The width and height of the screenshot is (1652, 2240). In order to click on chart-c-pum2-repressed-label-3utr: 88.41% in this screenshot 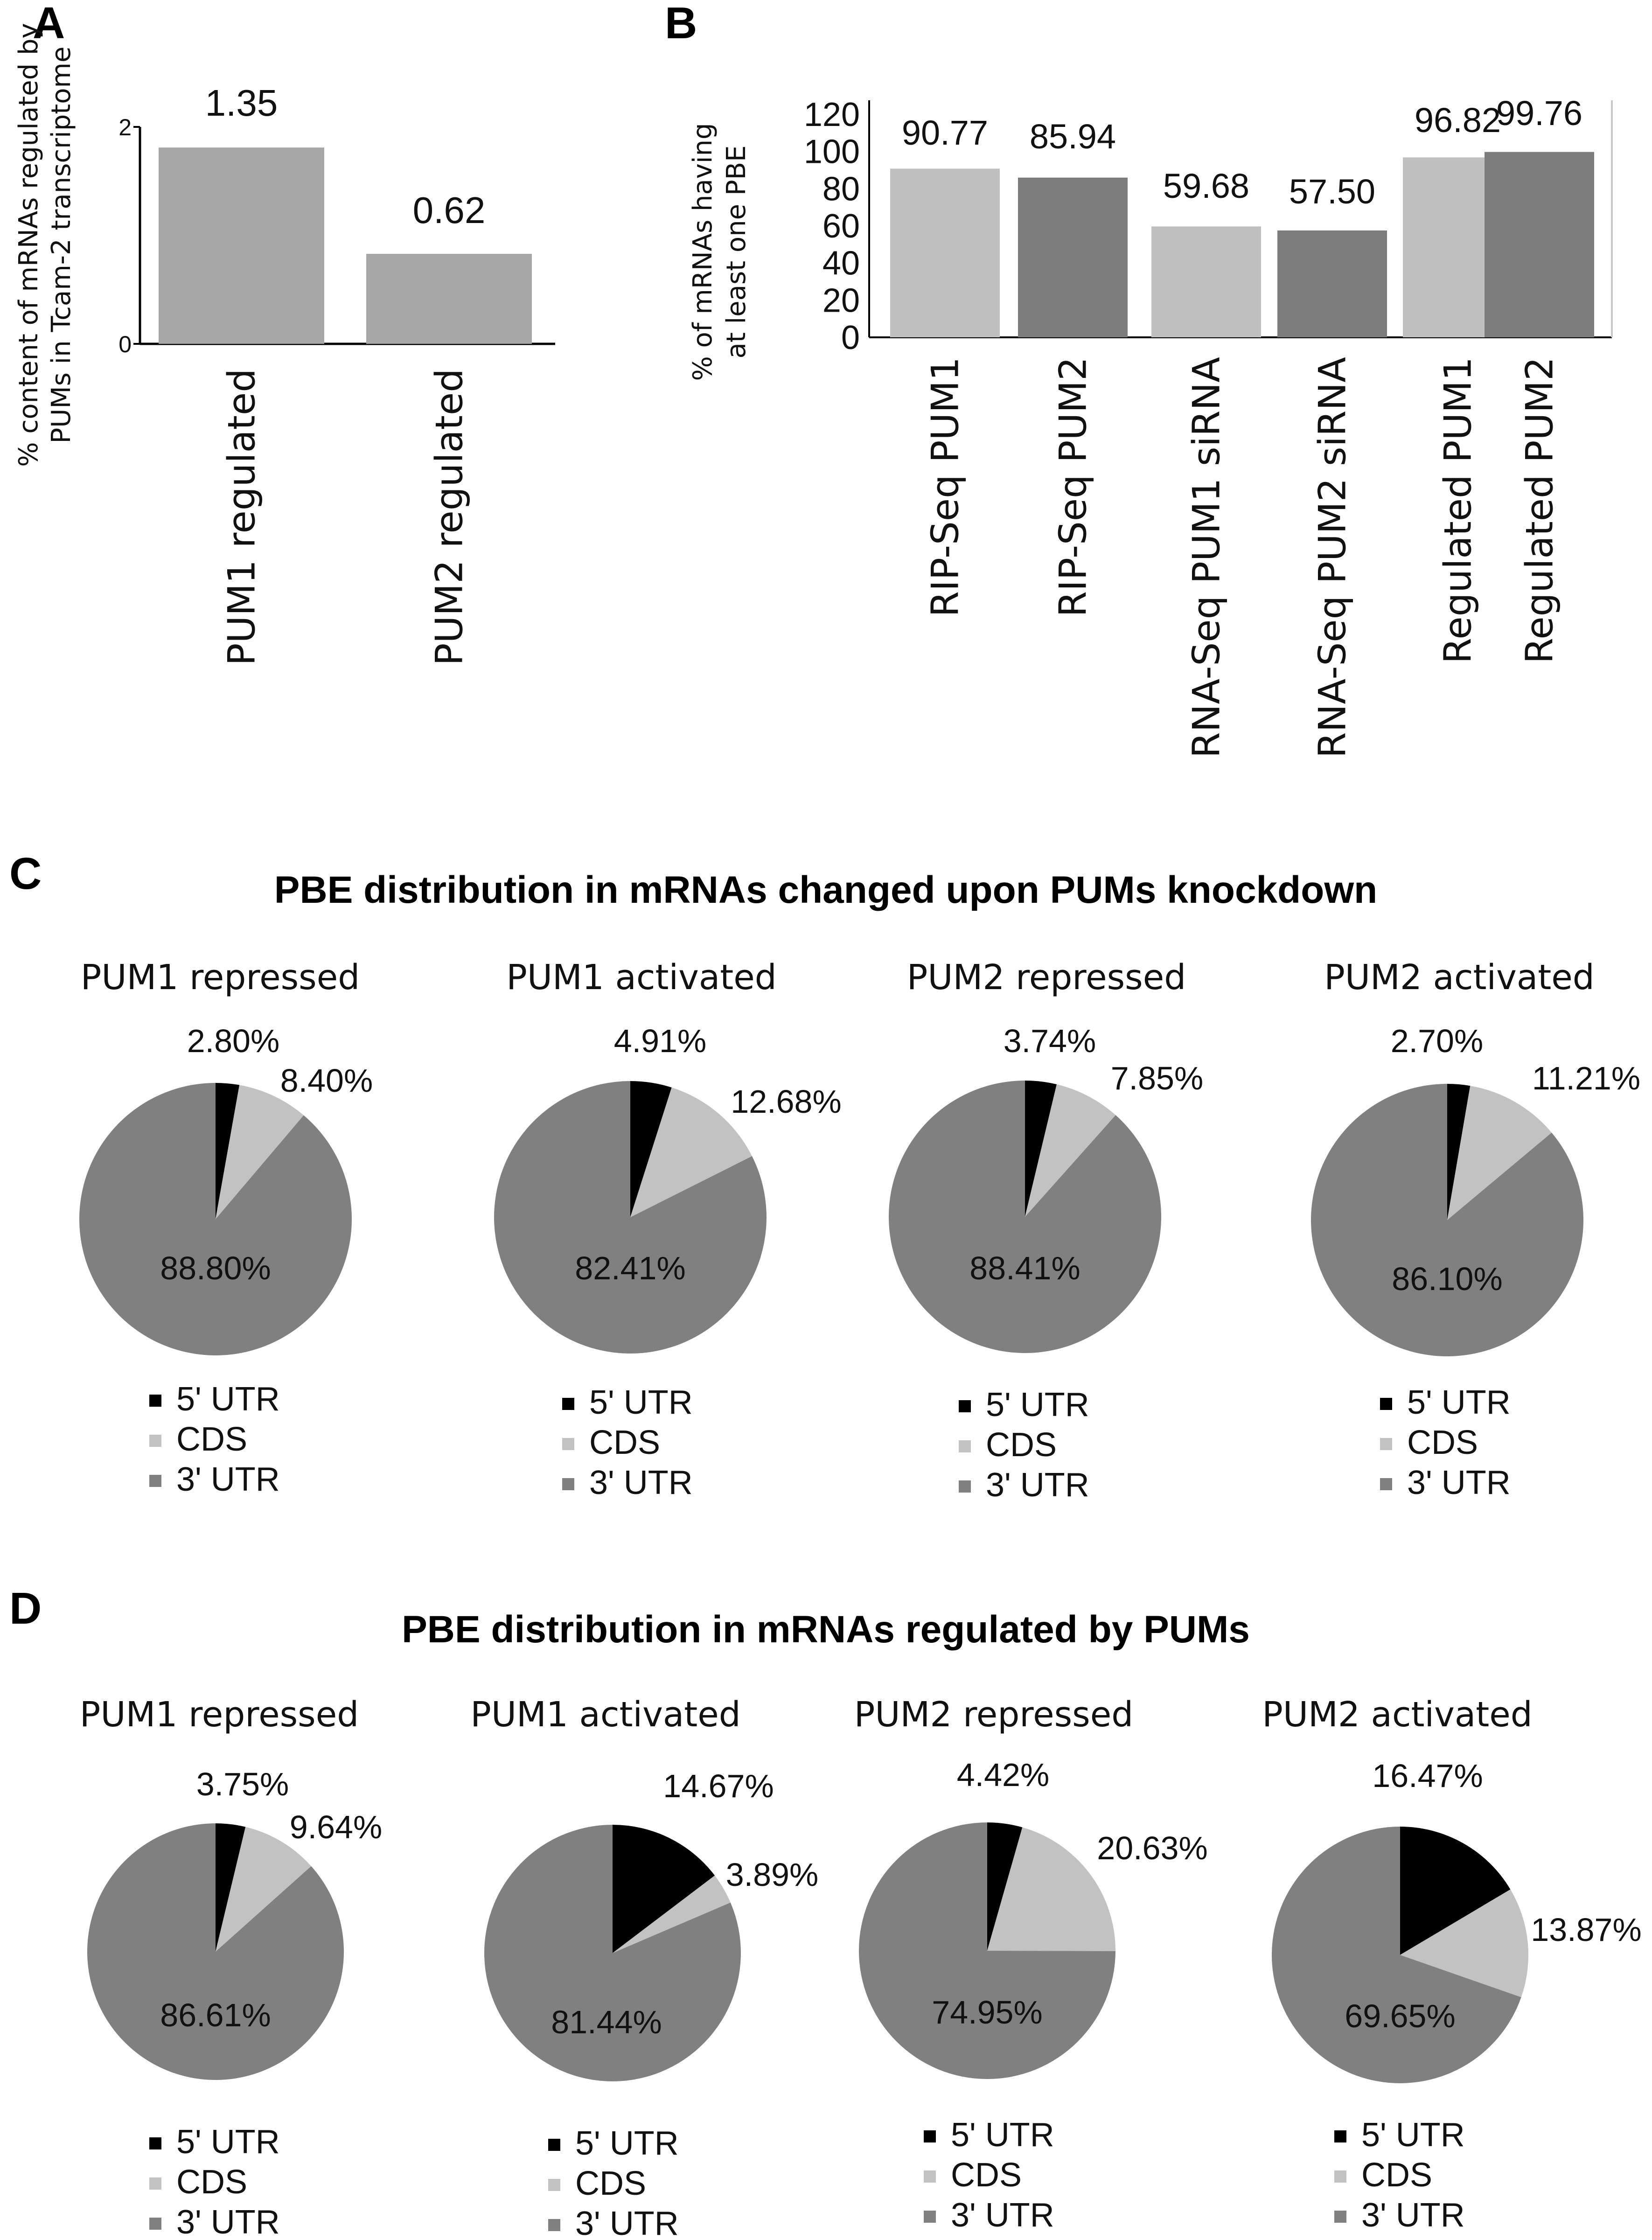, I will do `click(1025, 1268)`.